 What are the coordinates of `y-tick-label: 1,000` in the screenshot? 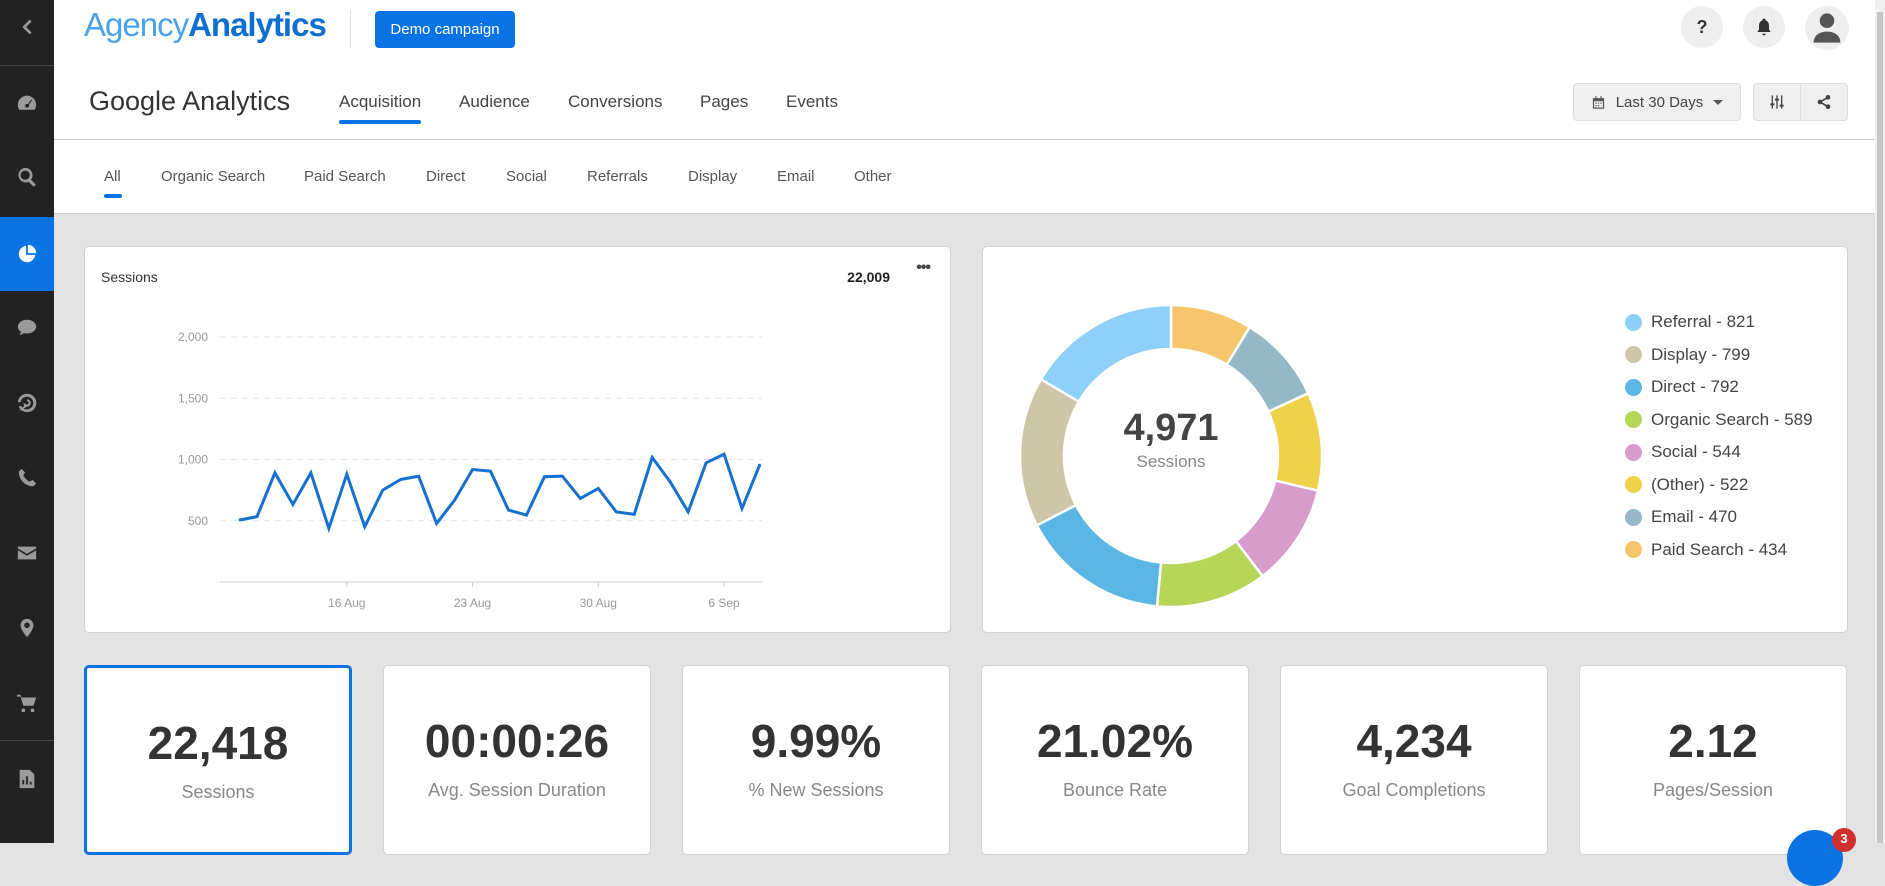 It's located at (193, 460).